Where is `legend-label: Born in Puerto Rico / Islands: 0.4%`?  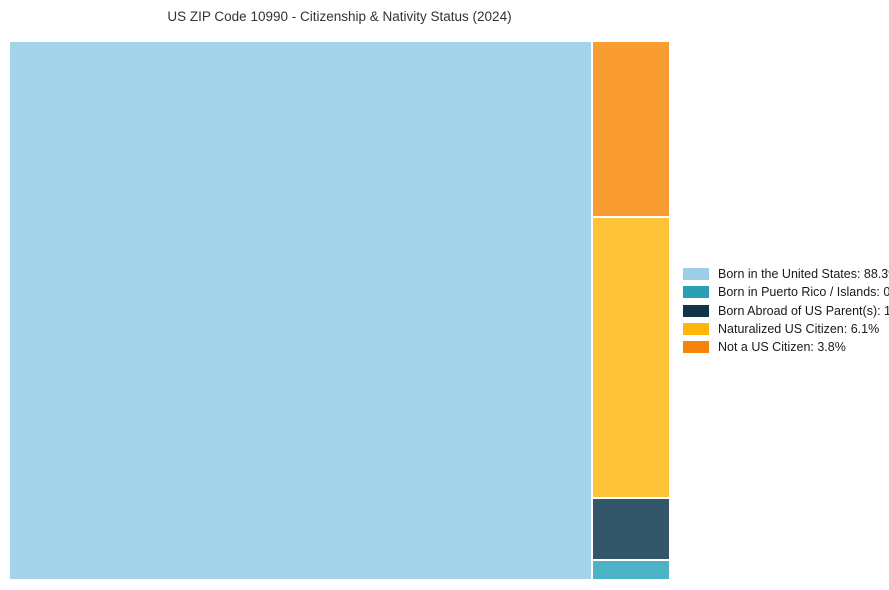
legend-label: Born in Puerto Rico / Islands: 0.4% is located at coordinates (803, 292).